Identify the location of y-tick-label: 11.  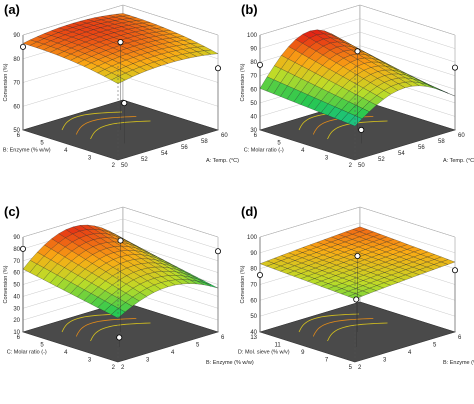
(278, 346).